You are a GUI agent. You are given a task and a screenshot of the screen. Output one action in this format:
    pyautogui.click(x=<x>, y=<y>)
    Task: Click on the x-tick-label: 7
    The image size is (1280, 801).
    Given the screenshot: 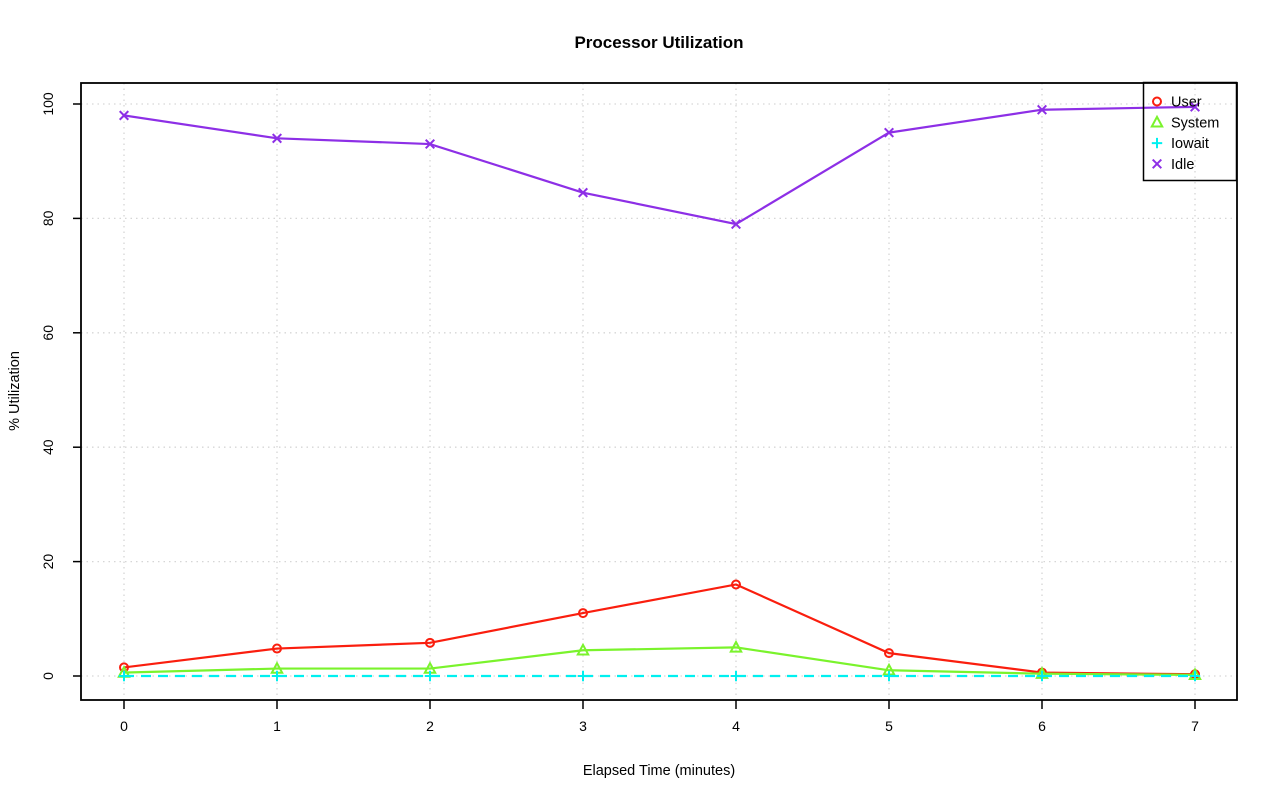 What is the action you would take?
    pyautogui.click(x=1195, y=726)
    